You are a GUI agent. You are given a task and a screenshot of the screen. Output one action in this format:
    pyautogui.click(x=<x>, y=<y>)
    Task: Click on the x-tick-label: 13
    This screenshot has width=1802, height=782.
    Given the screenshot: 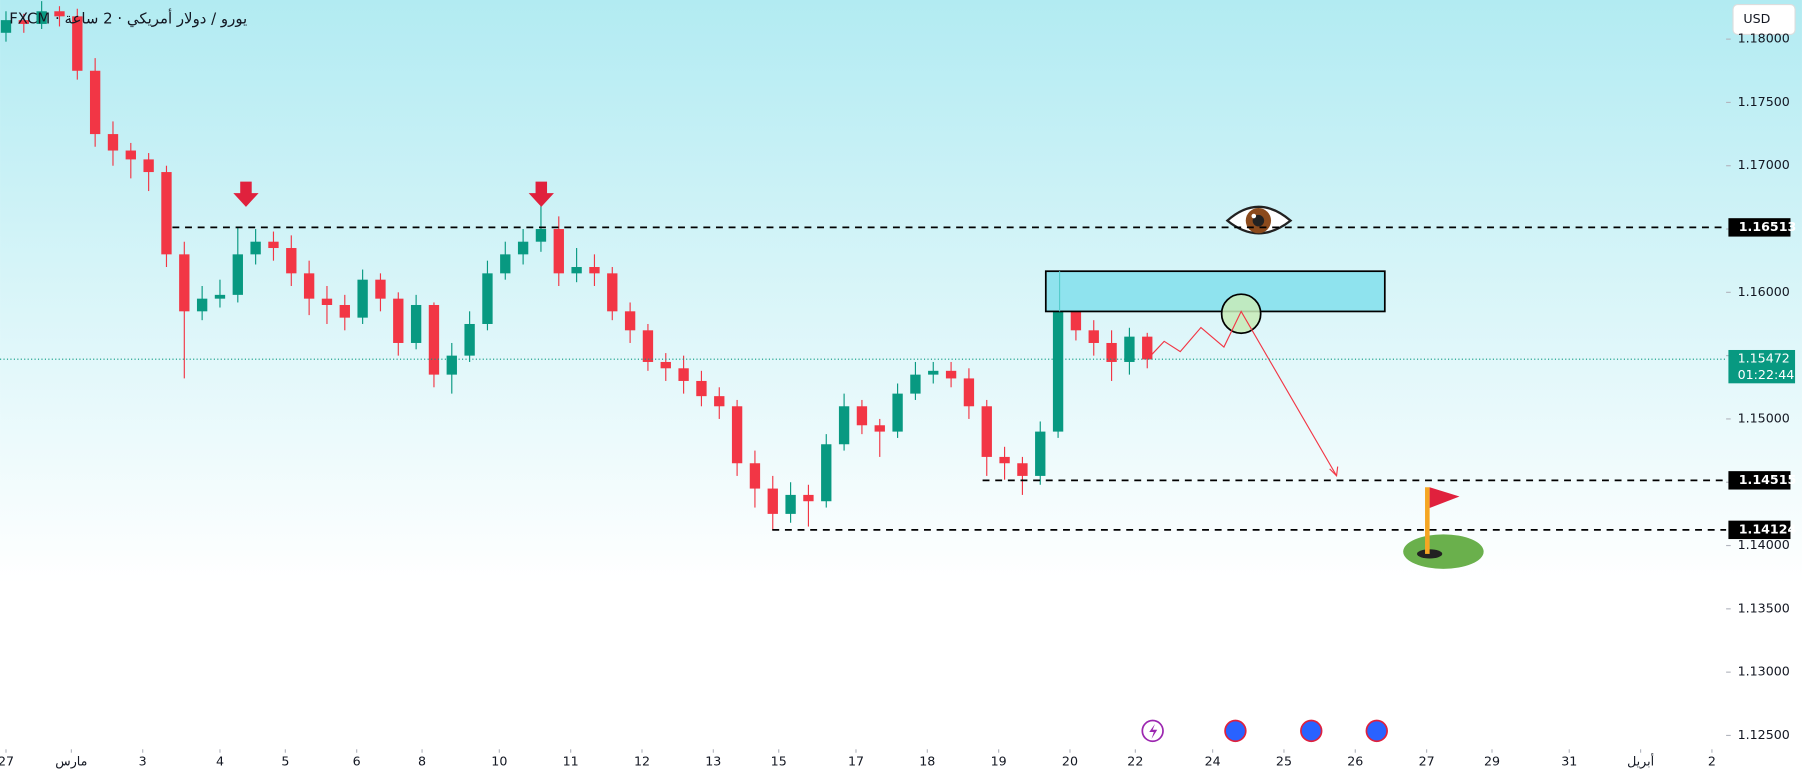 What is the action you would take?
    pyautogui.click(x=713, y=760)
    